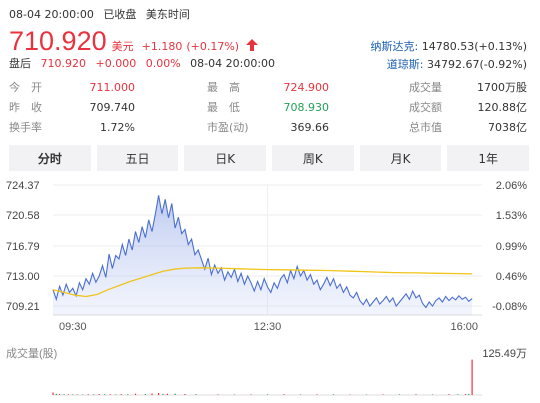  What do you see at coordinates (162, 46) in the screenshot?
I see `price-change: +1.180` at bounding box center [162, 46].